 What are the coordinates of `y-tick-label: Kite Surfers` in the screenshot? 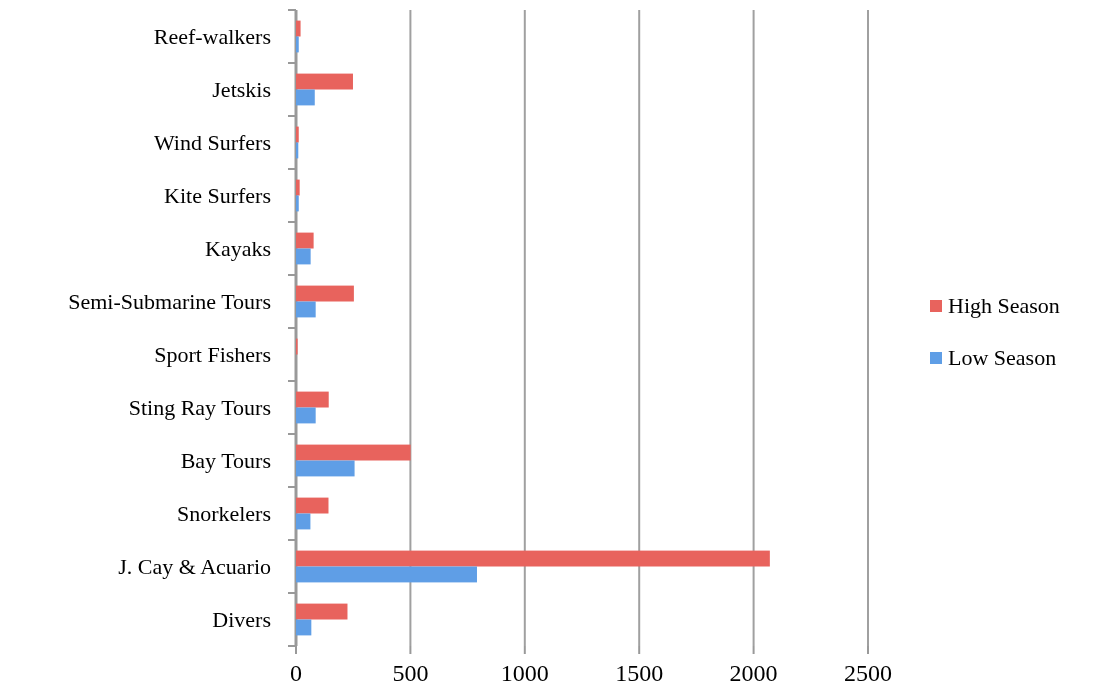 It's located at (217, 195).